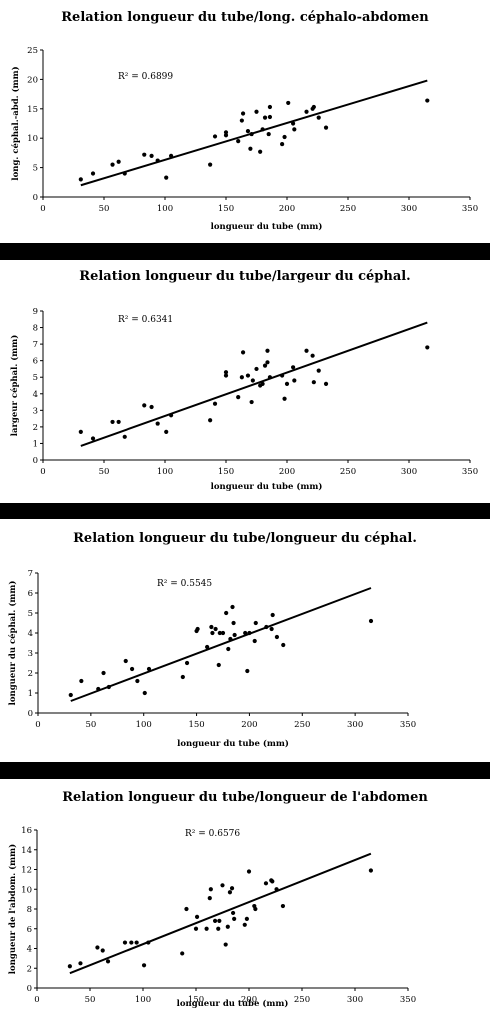 The width and height of the screenshot is (490, 1024). Describe the element at coordinates (35, 329) in the screenshot. I see `y-tick-label: 8` at that location.